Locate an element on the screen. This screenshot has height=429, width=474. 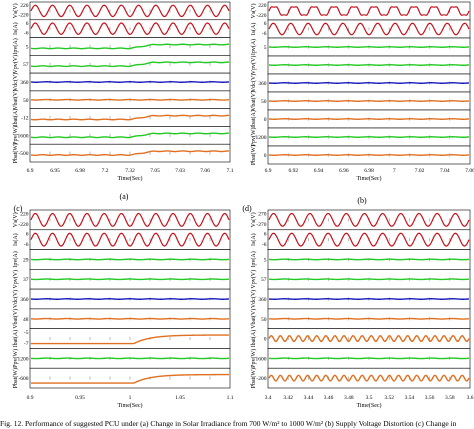
x-tick-label: 7.02 is located at coordinates (420, 171).